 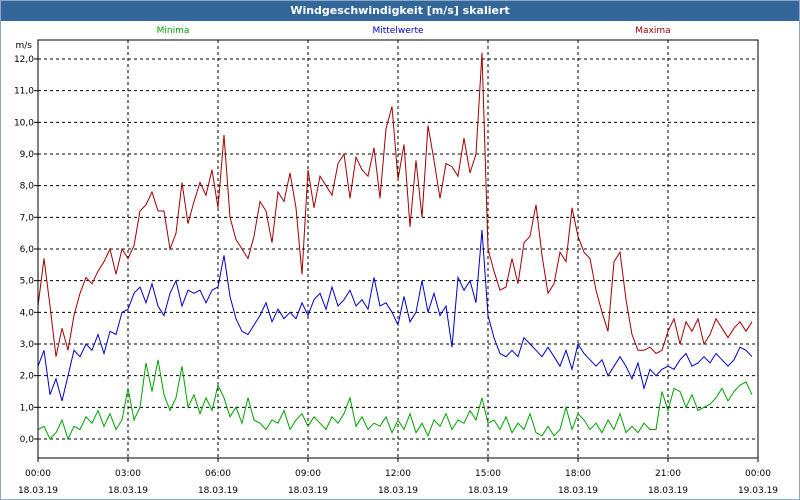 I want to click on chart-title: Windgeschwindigkeit [m/s] skaliert, so click(x=400, y=11).